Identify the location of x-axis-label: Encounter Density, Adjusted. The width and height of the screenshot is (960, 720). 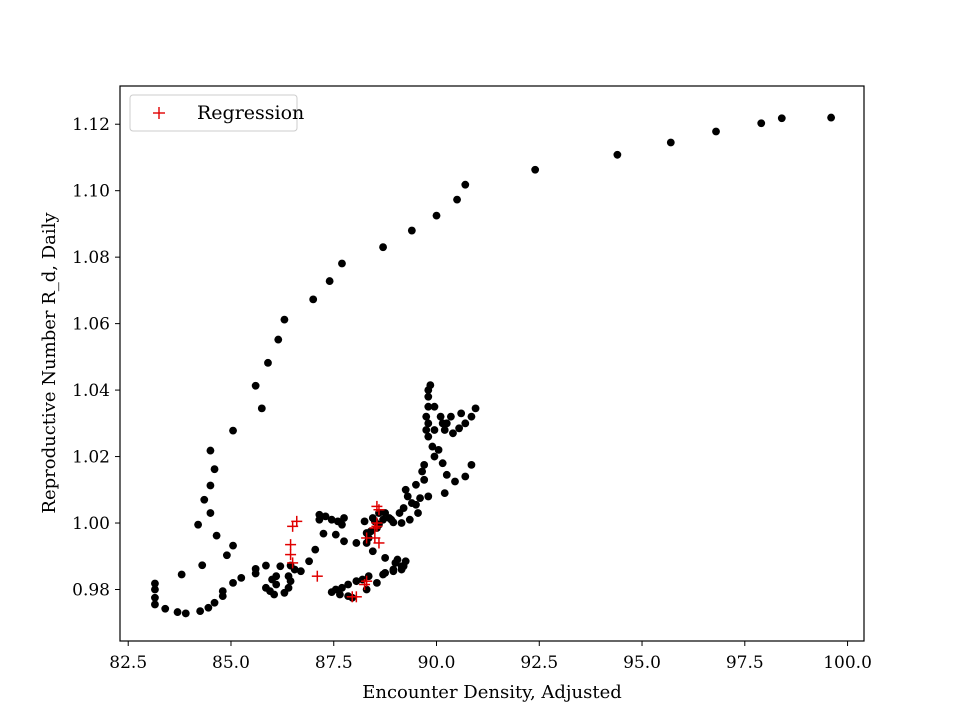
(492, 692).